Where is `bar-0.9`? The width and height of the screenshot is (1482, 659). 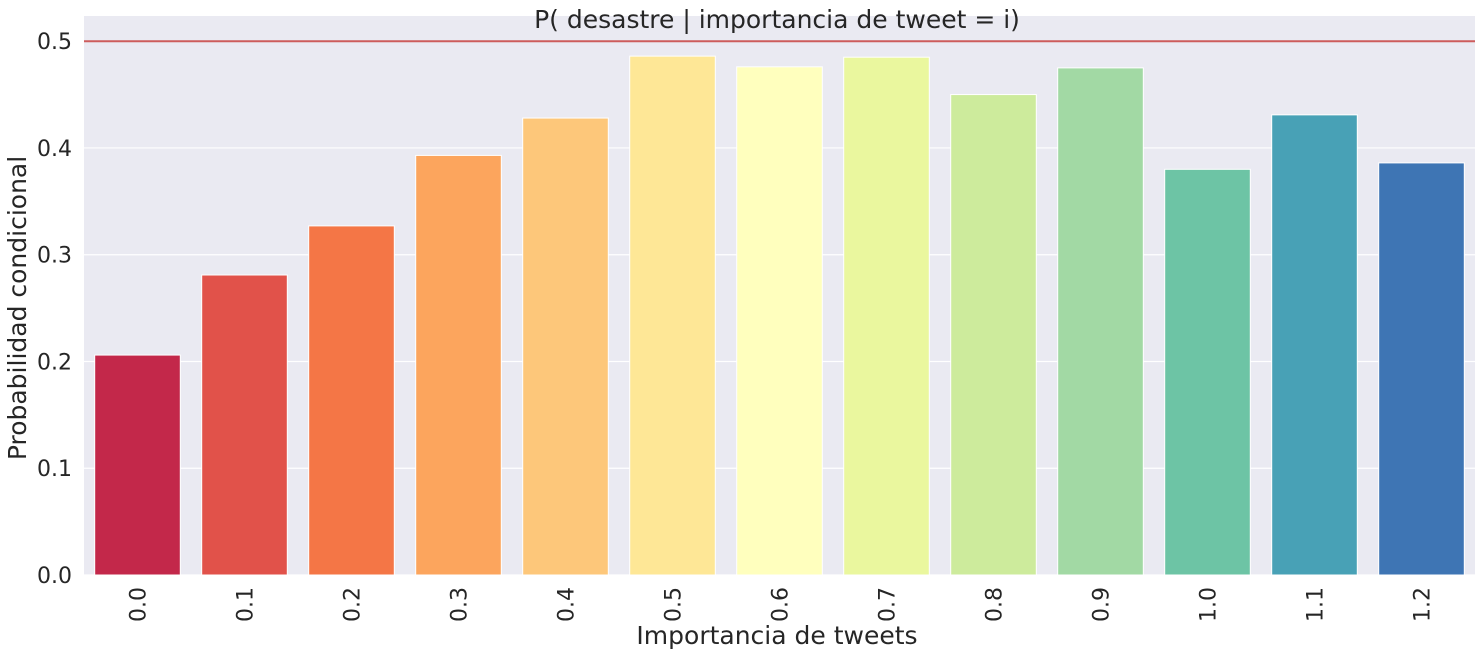 bar-0.9 is located at coordinates (1100, 321).